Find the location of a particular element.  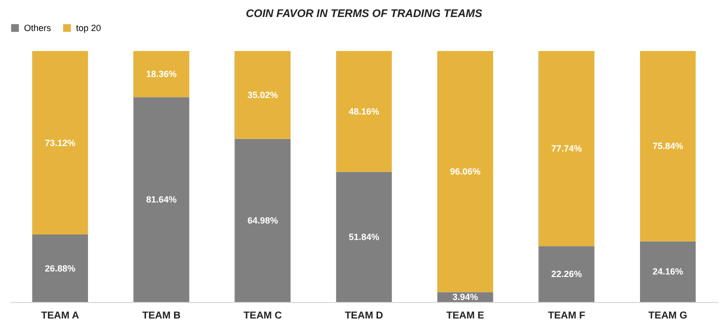

data-label: 64.98% is located at coordinates (262, 220).